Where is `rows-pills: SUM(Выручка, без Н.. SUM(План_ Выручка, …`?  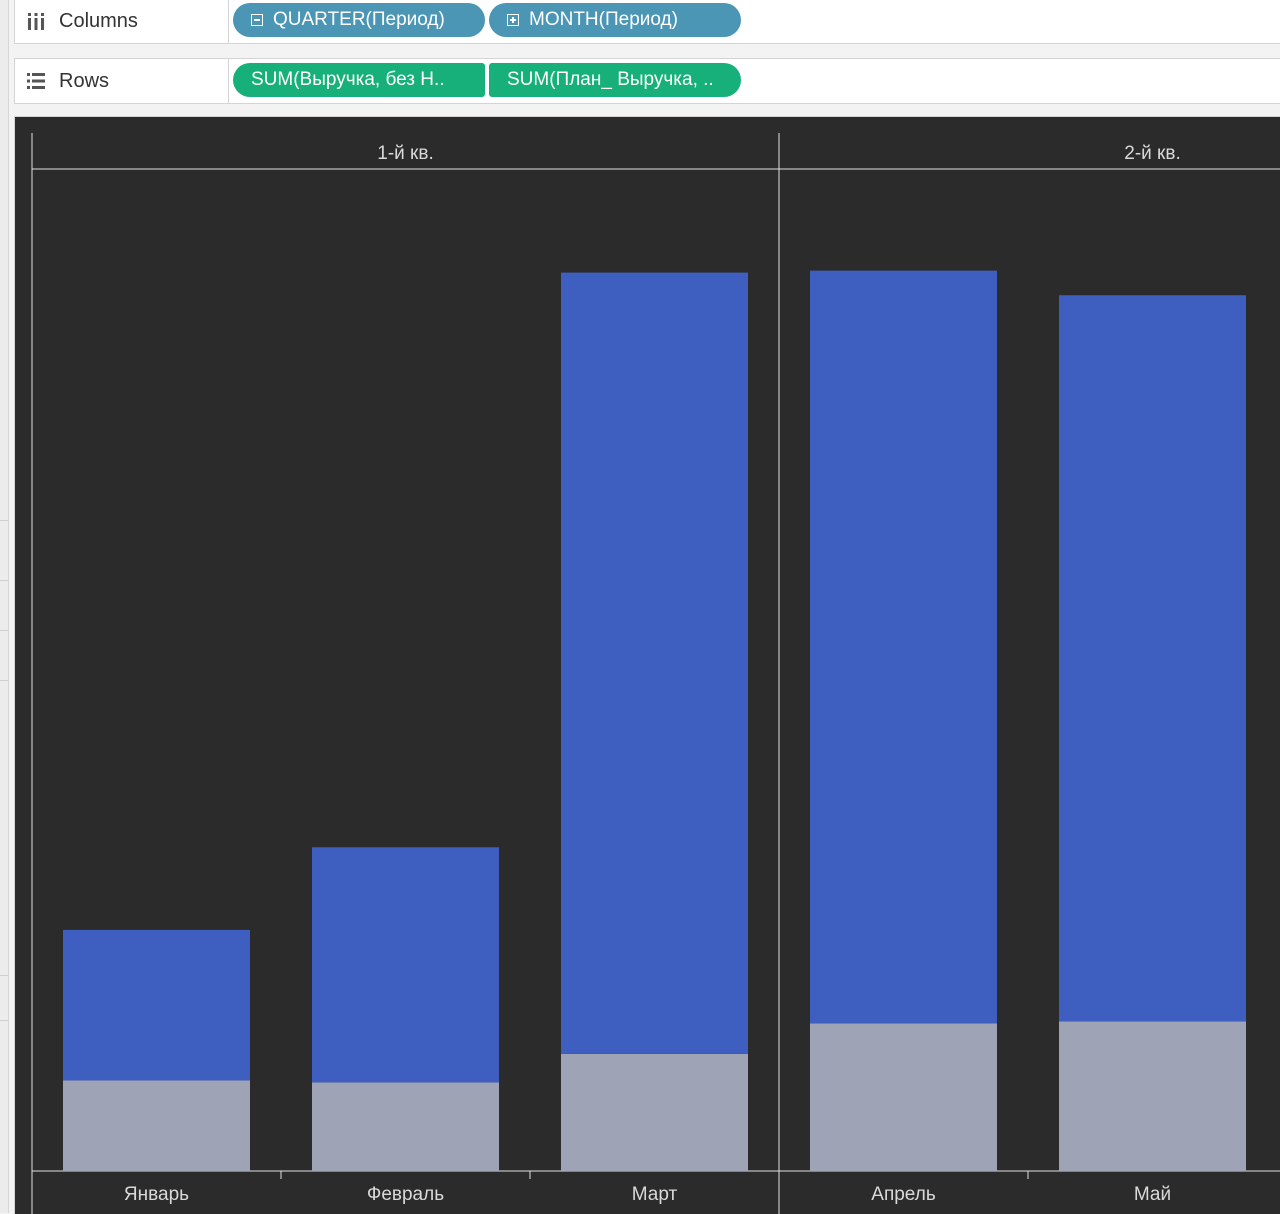
rows-pills: SUM(Выручка, без Н.. SUM(План_ Выручка, … is located at coordinates (487, 81).